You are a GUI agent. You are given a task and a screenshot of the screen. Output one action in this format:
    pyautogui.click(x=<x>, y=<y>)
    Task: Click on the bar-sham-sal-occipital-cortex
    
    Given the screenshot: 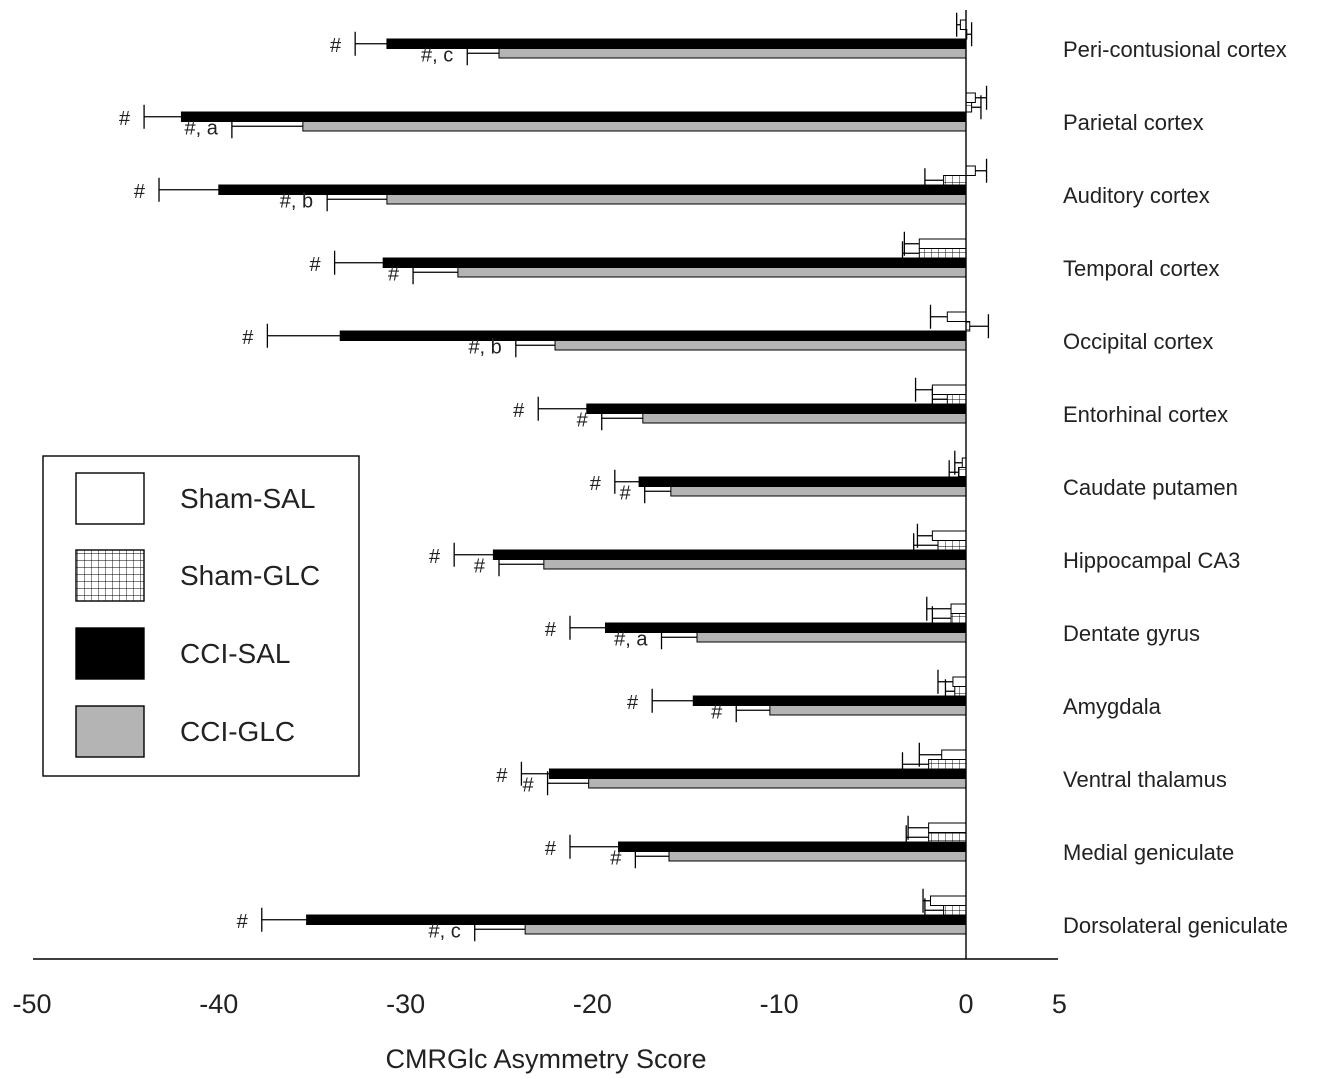 What is the action you would take?
    pyautogui.click(x=956, y=316)
    